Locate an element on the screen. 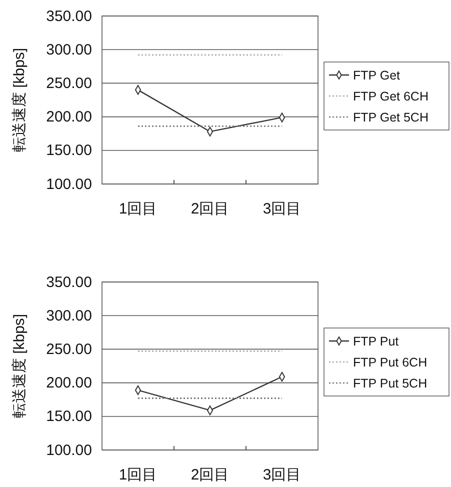  legend-label: FTP Get is located at coordinates (377, 75).